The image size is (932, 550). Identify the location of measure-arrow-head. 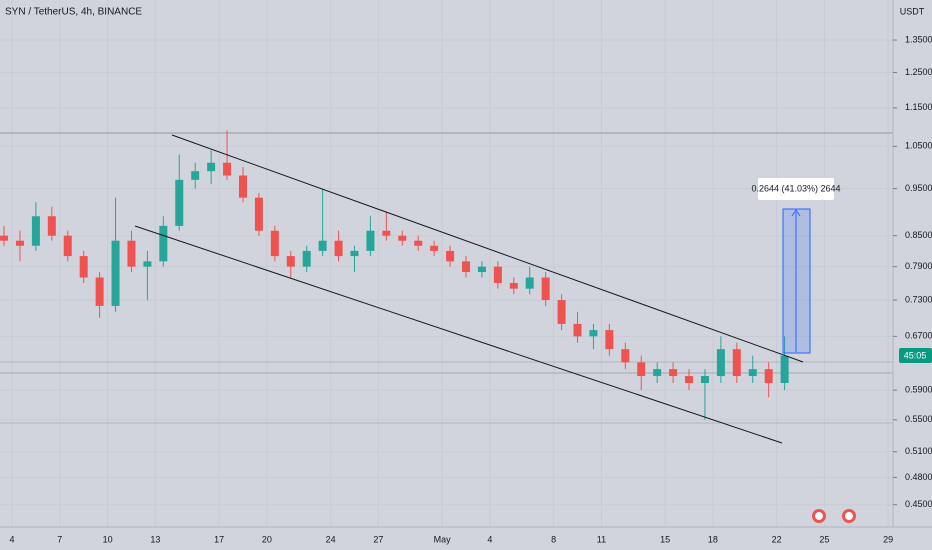
(796, 213).